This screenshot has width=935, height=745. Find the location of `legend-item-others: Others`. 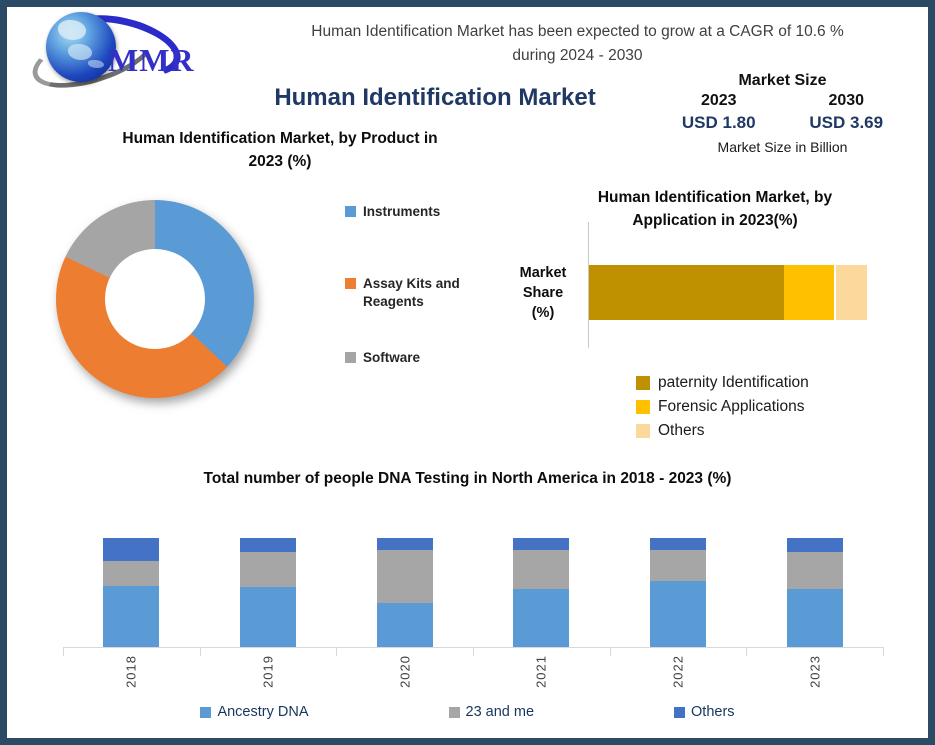

legend-item-others: Others is located at coordinates (722, 431).